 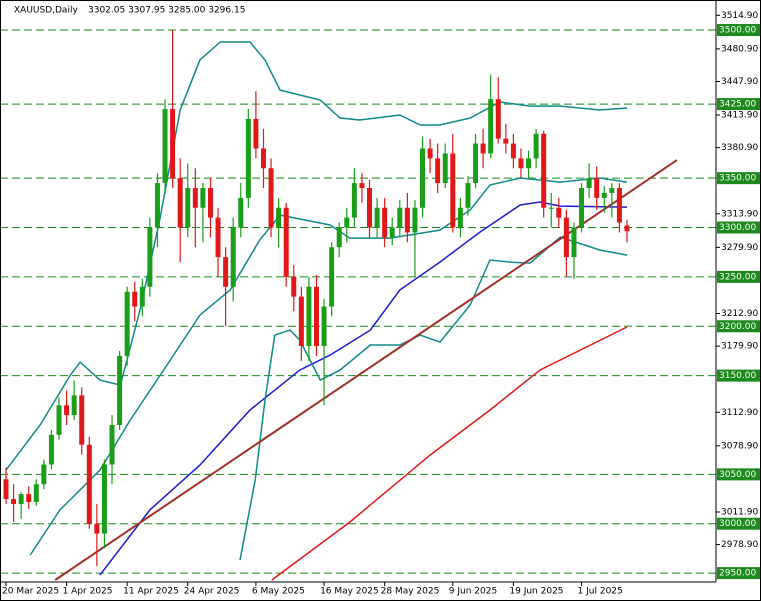 I want to click on level-label: 3350.00, so click(x=737, y=179).